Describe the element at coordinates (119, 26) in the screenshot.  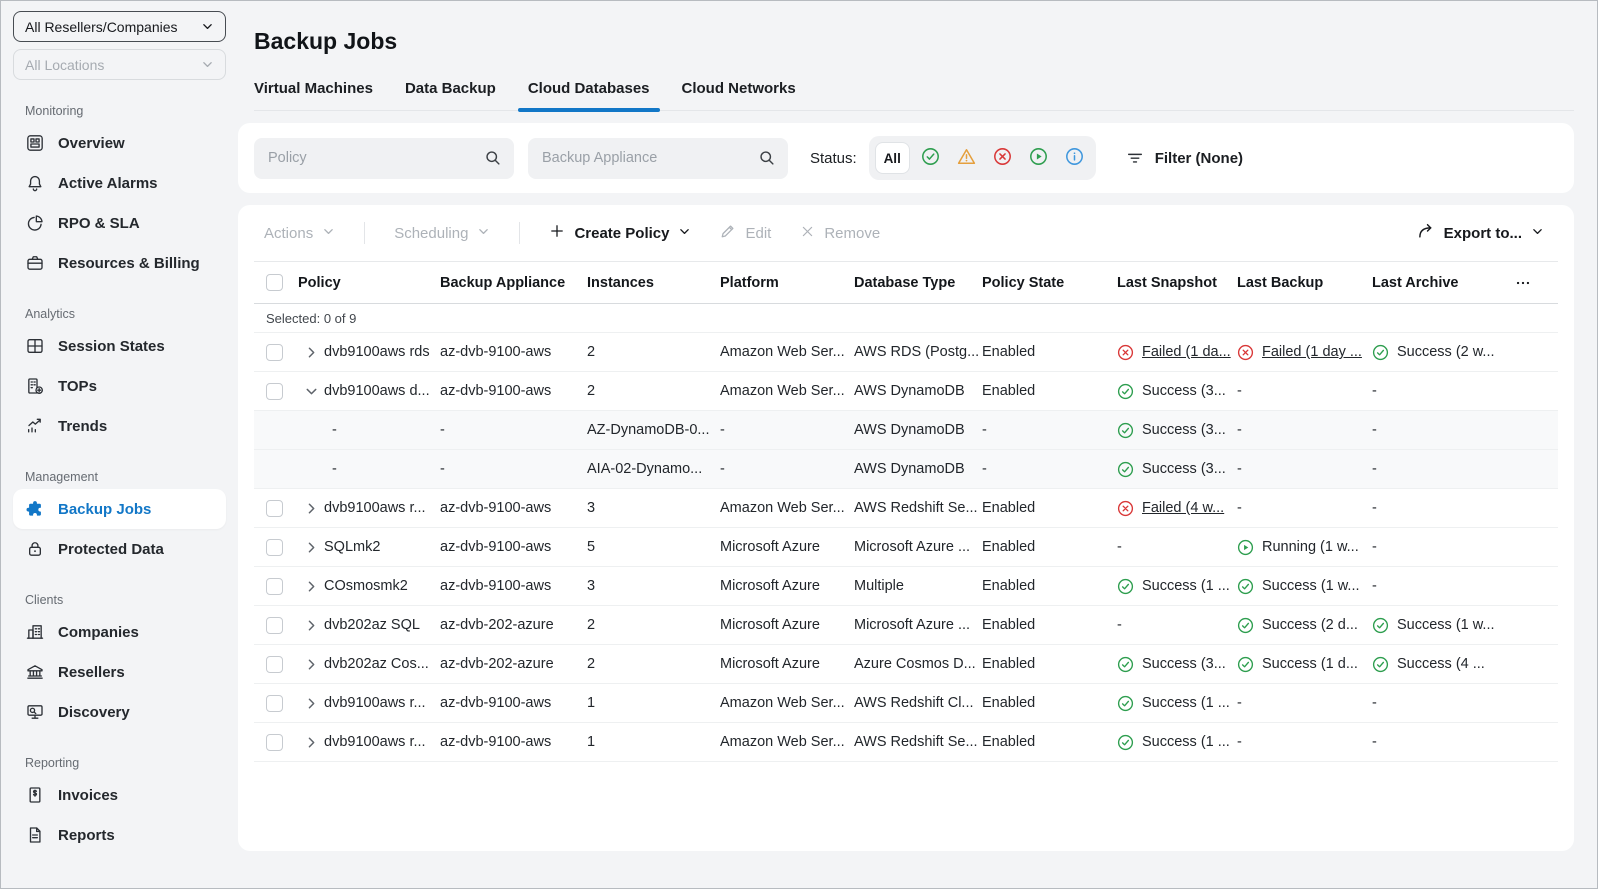
I see `resellers-companies-dropdown: All Resellers/Companies` at that location.